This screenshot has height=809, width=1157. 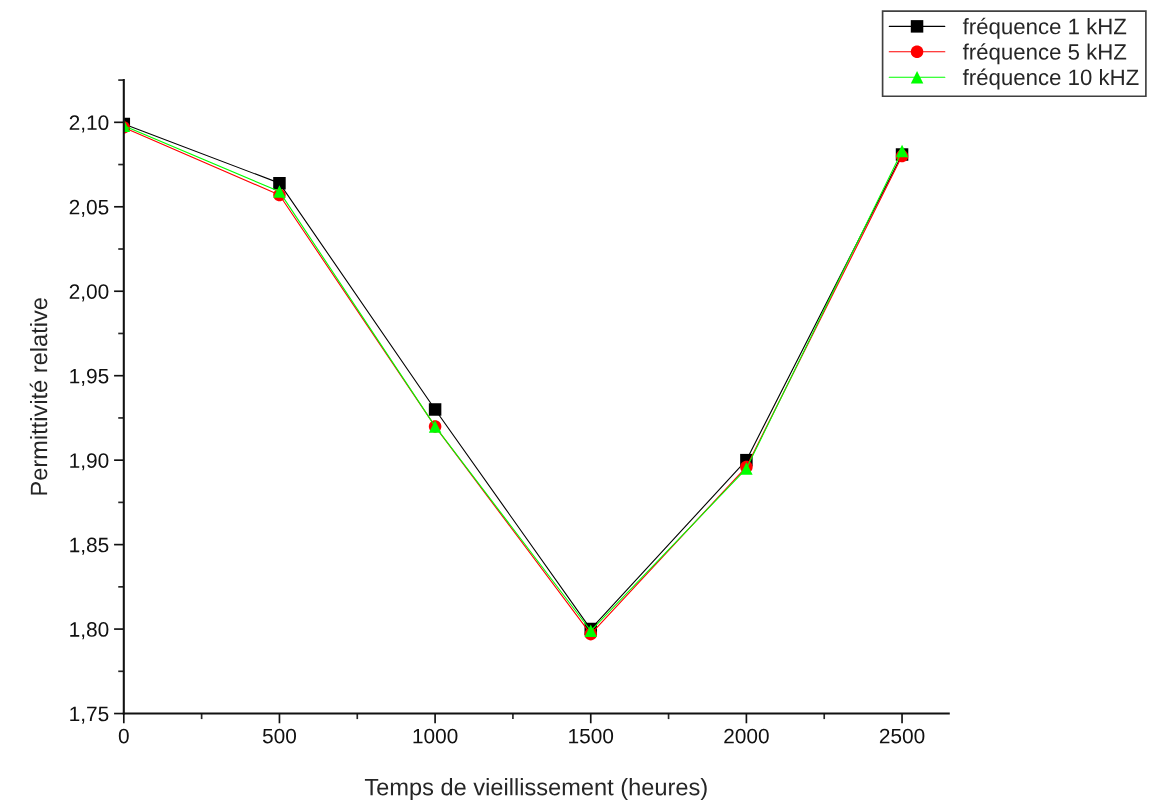 I want to click on legend-label: fréquence 5 kHZ, so click(x=1044, y=54).